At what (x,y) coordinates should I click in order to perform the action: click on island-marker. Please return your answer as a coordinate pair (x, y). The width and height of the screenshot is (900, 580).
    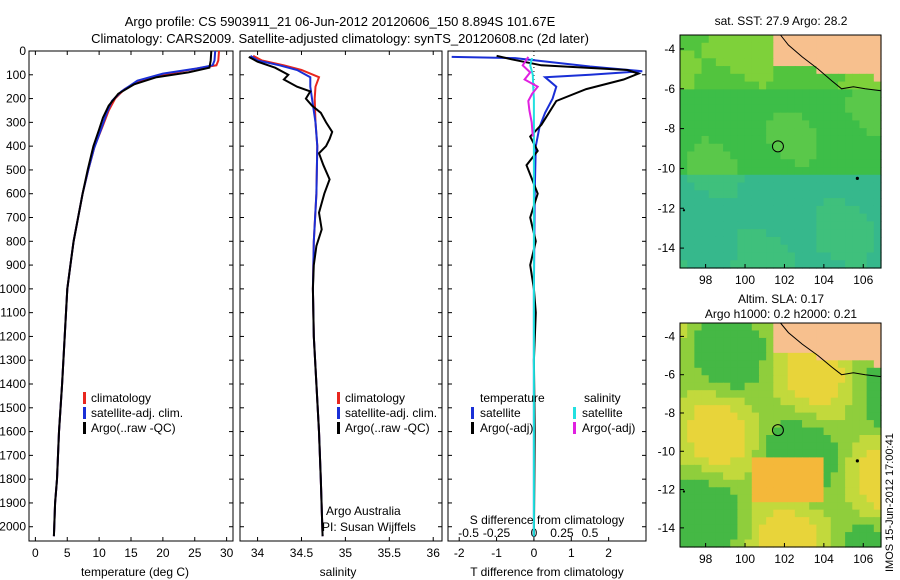
    Looking at the image, I should click on (684, 210).